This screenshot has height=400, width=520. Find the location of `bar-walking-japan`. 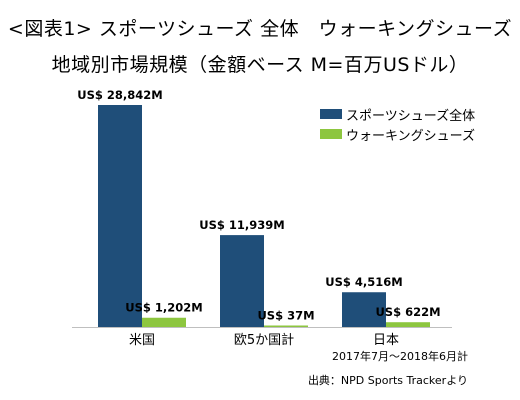

bar-walking-japan is located at coordinates (408, 324).